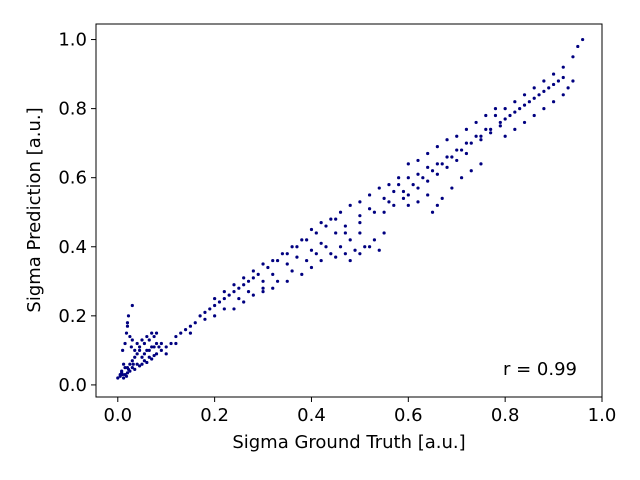 This screenshot has height=480, width=640. What do you see at coordinates (348, 442) in the screenshot?
I see `x-axis-label: Sigma Ground Truth [a.u.]` at bounding box center [348, 442].